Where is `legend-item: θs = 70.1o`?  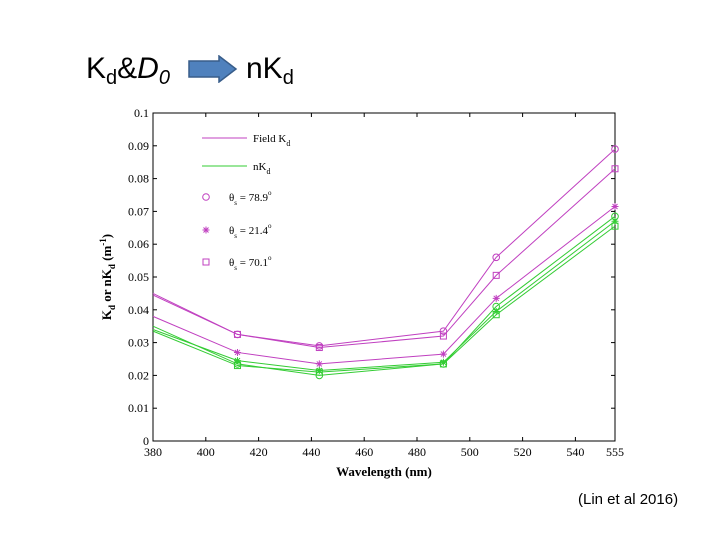
legend-item: θs = 70.1o is located at coordinates (237, 263).